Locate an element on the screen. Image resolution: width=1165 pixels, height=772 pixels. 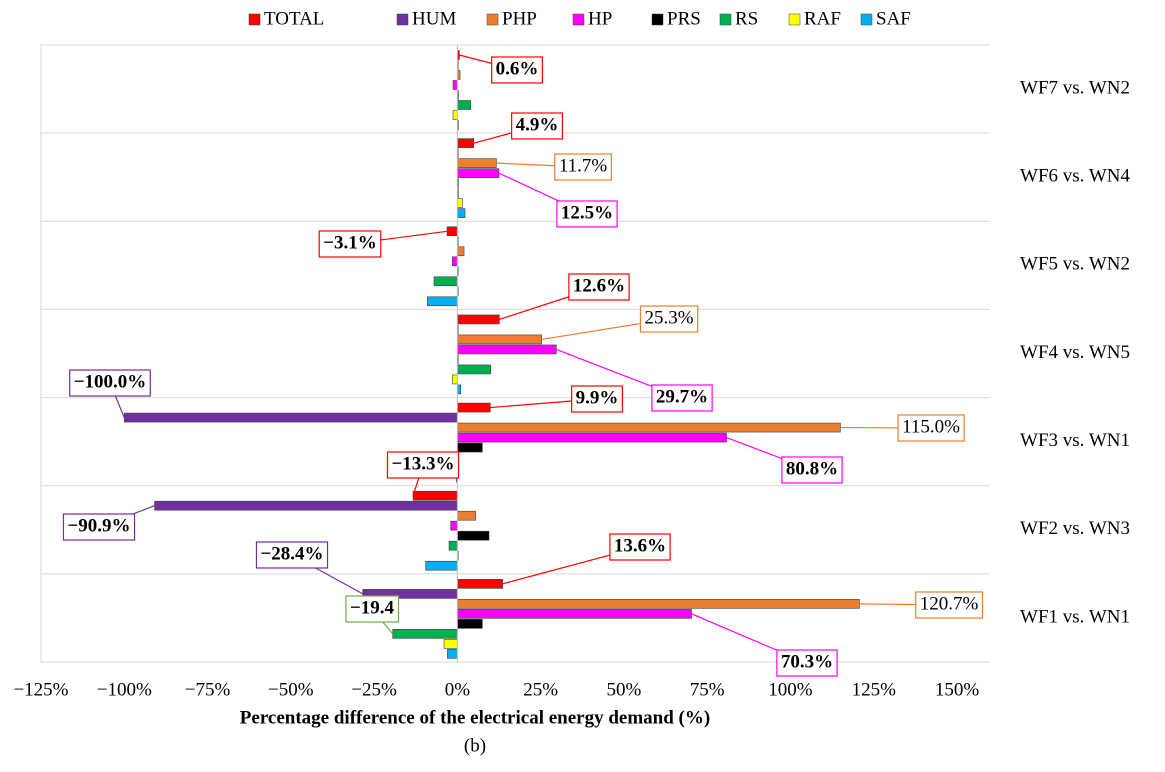
x-tick-label: 150% is located at coordinates (957, 689).